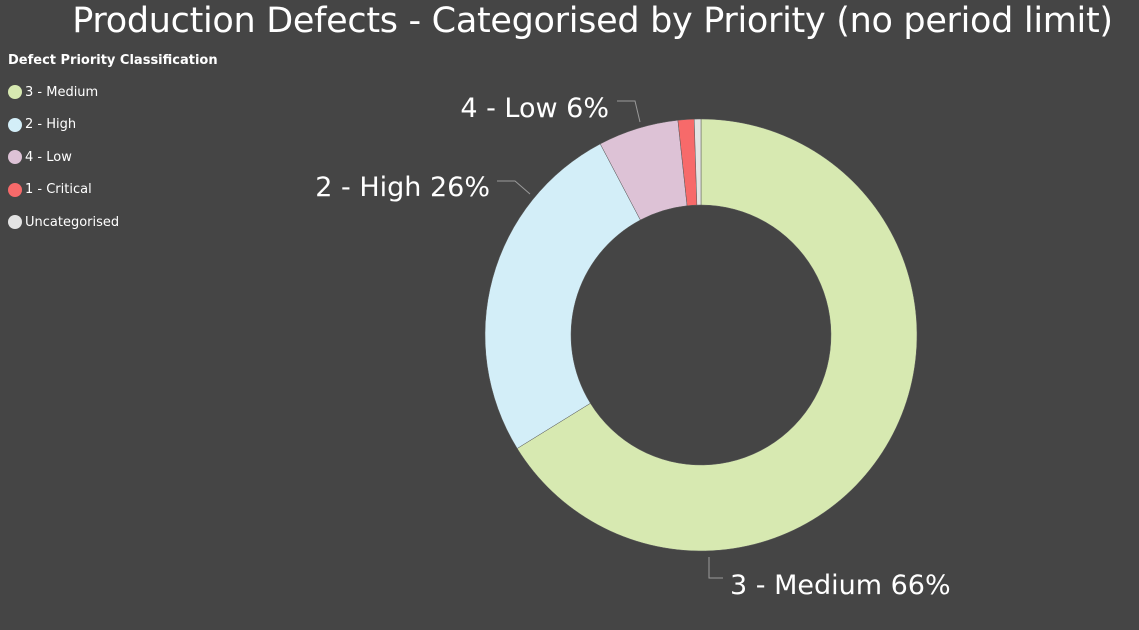  Describe the element at coordinates (113, 157) in the screenshot. I see `legend-item-low: 4 - Low` at that location.